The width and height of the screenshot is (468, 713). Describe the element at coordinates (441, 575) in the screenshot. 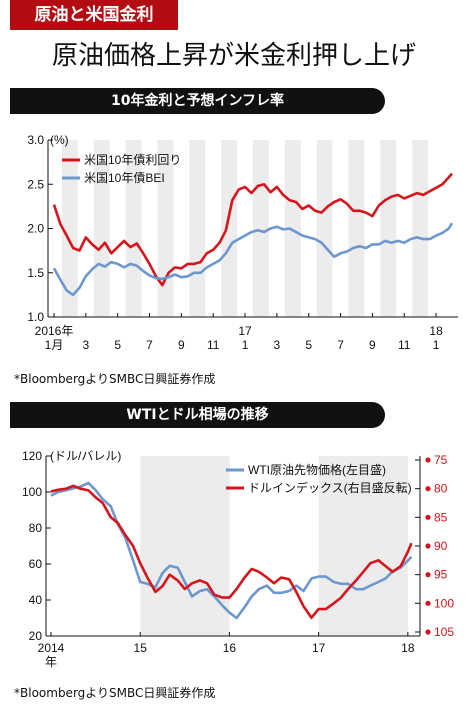

I see `y2-tick-label: 95` at that location.